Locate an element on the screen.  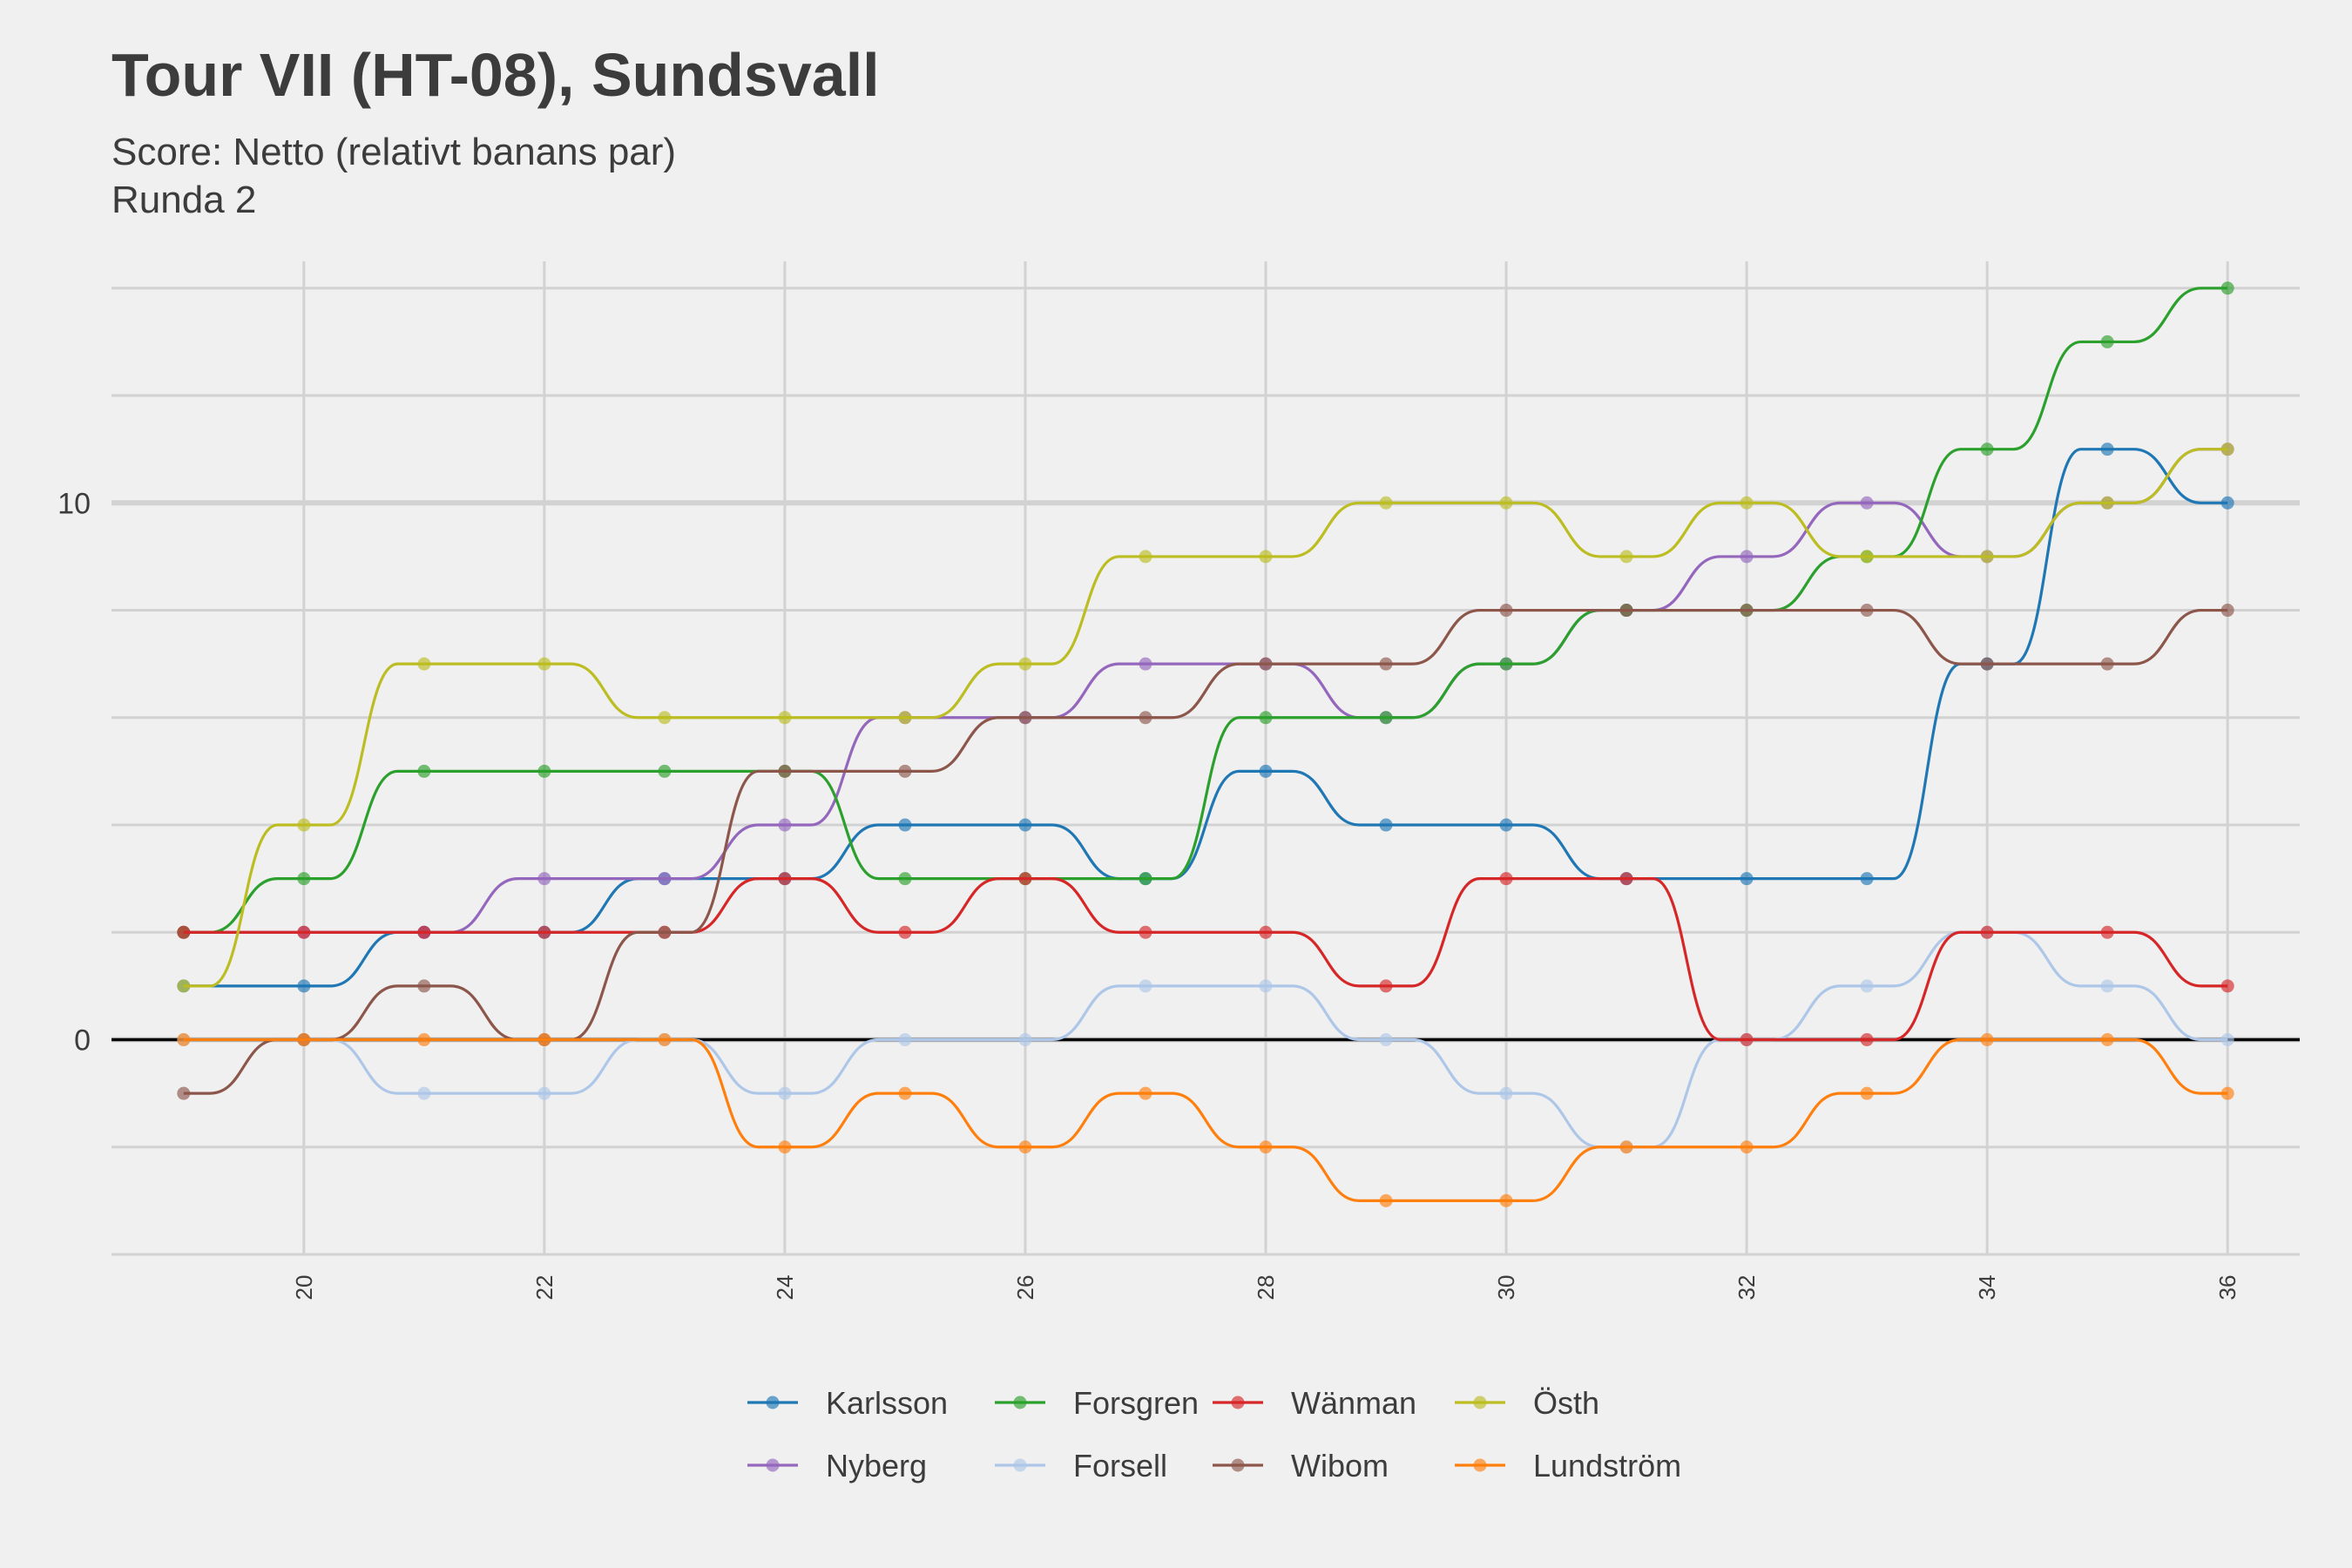
x-tick-label: 34 is located at coordinates (1987, 1288).